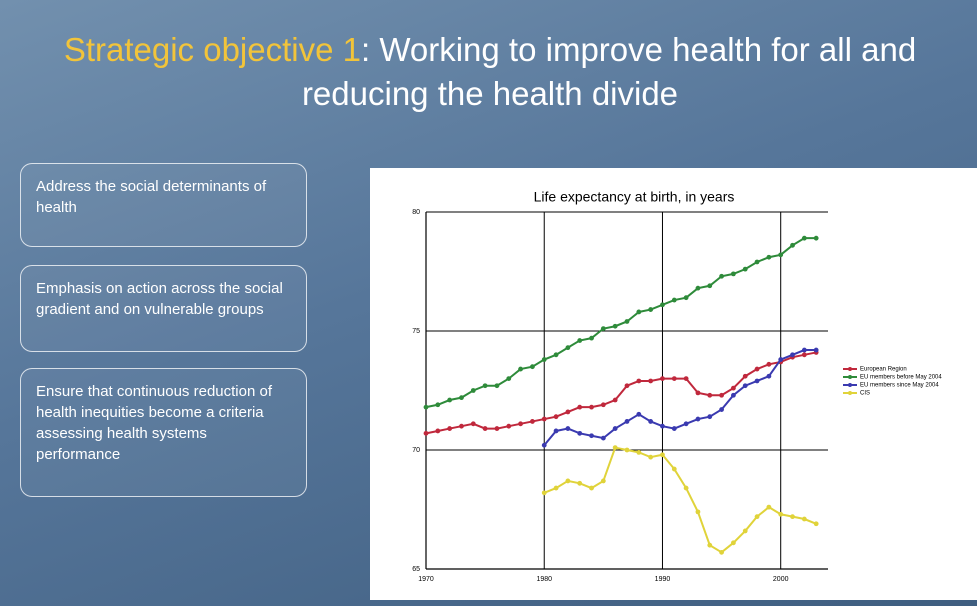  What do you see at coordinates (212, 49) in the screenshot?
I see `title-highlight: Strategic objective 1` at bounding box center [212, 49].